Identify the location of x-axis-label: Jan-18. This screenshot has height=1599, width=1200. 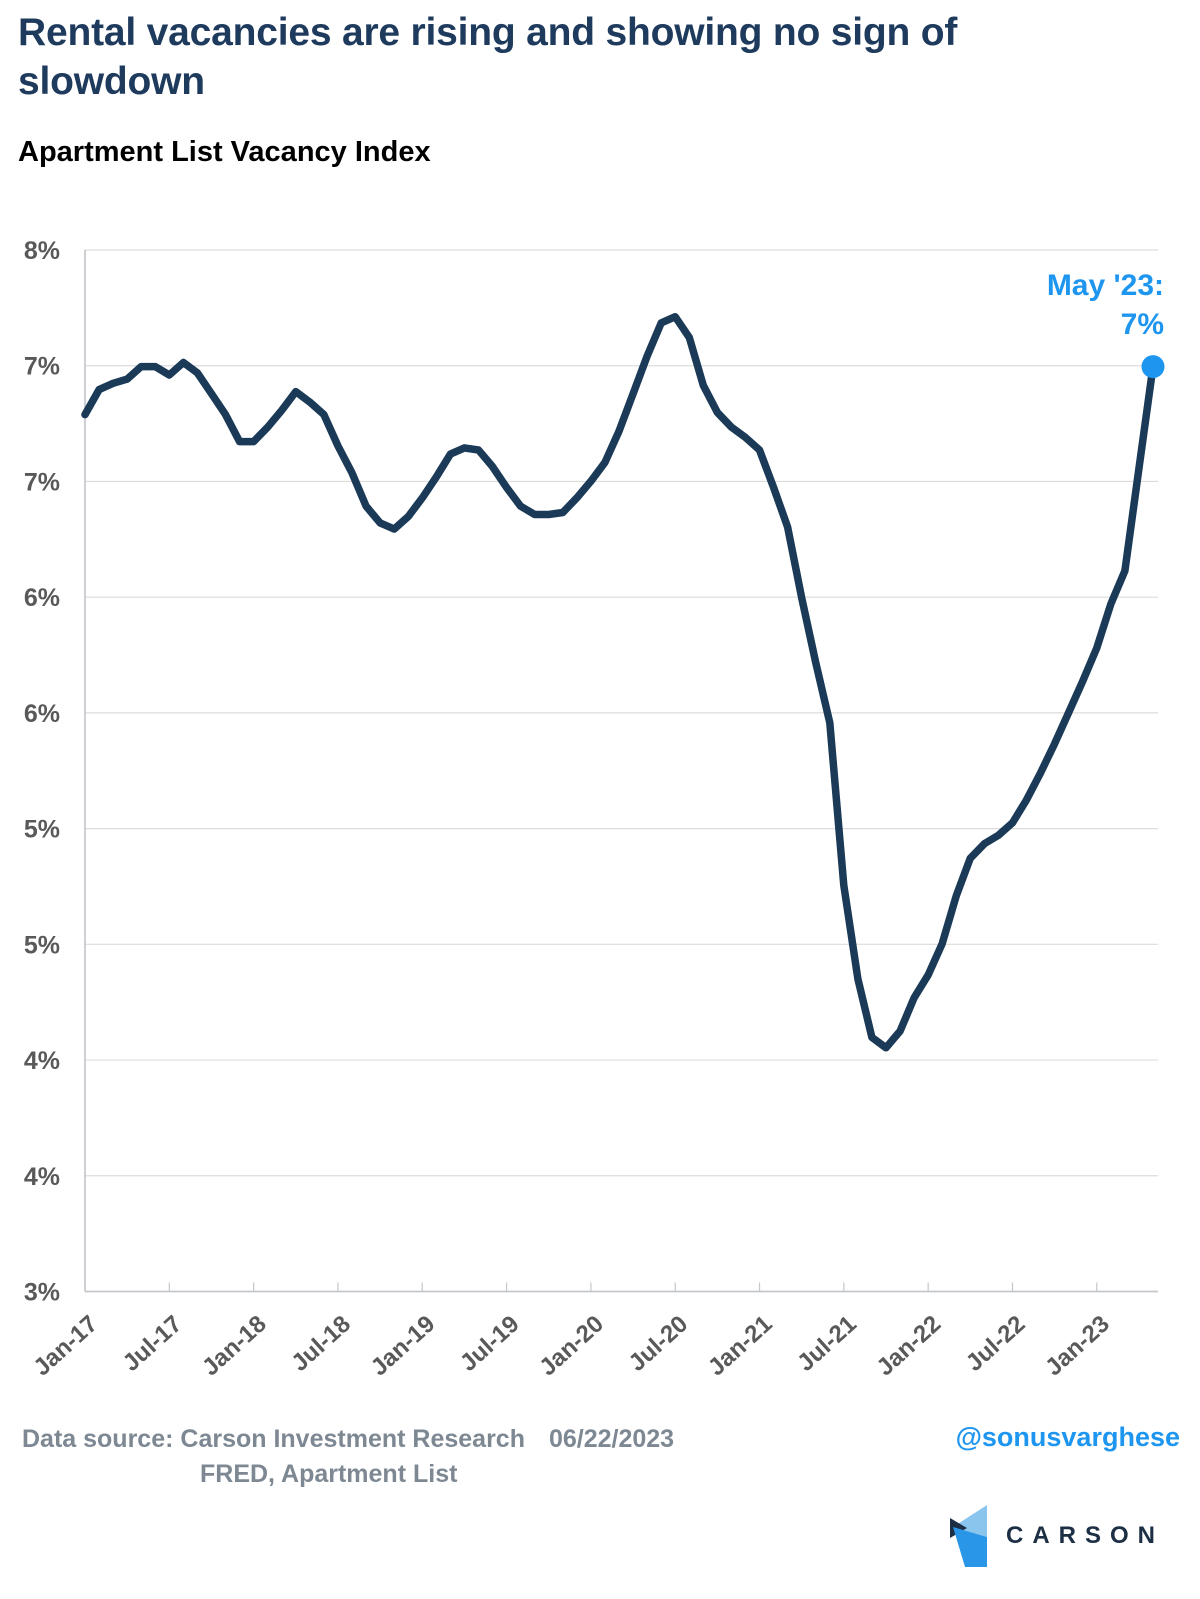
(234, 1345).